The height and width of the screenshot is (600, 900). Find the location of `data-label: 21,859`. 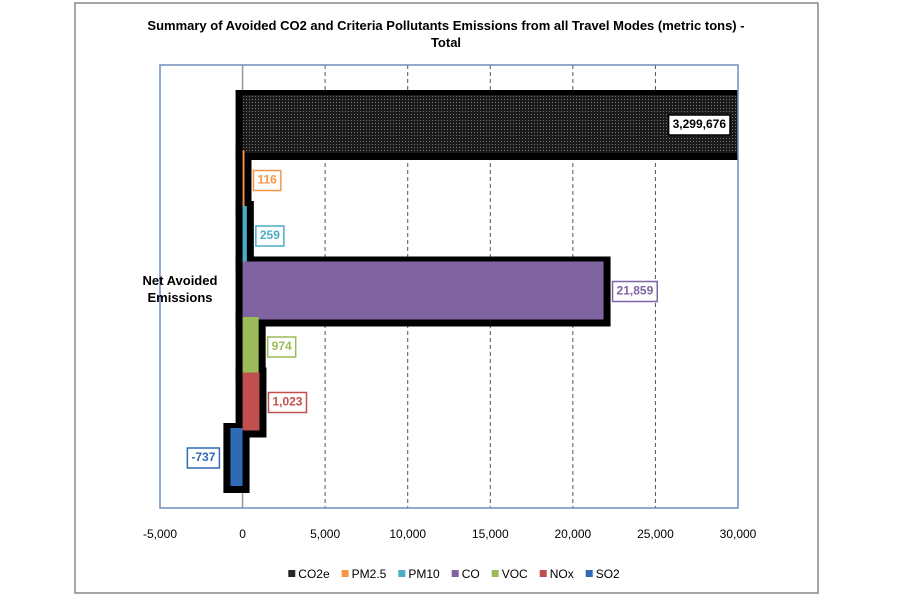

data-label: 21,859 is located at coordinates (635, 291).